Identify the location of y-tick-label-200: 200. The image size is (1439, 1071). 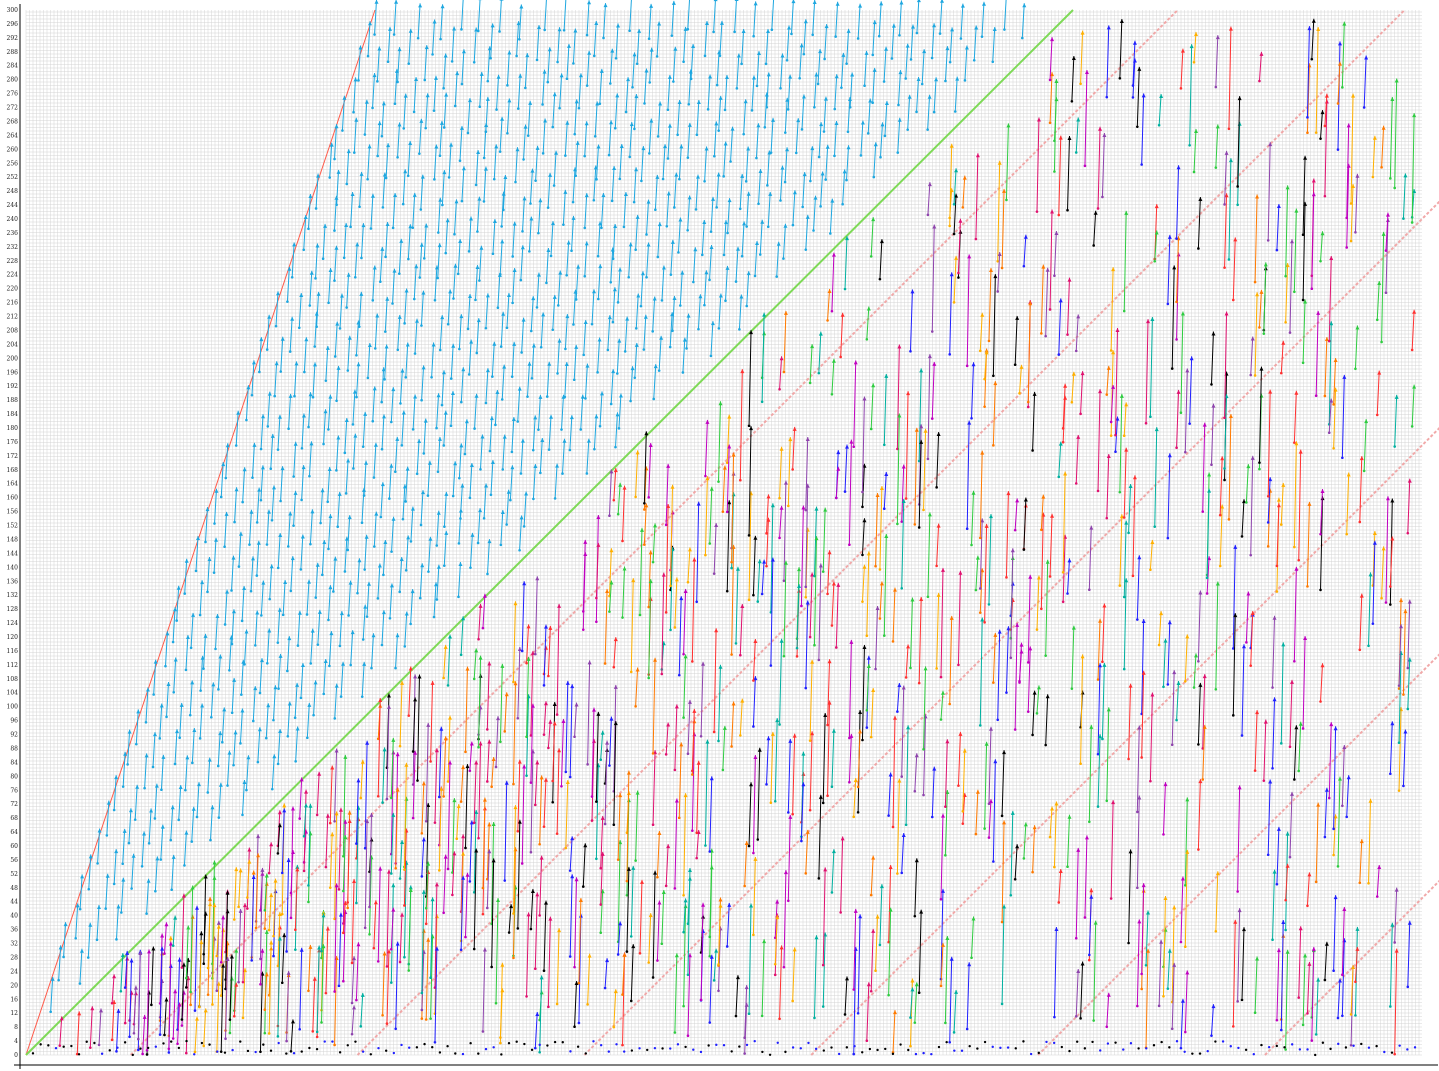
(13, 358).